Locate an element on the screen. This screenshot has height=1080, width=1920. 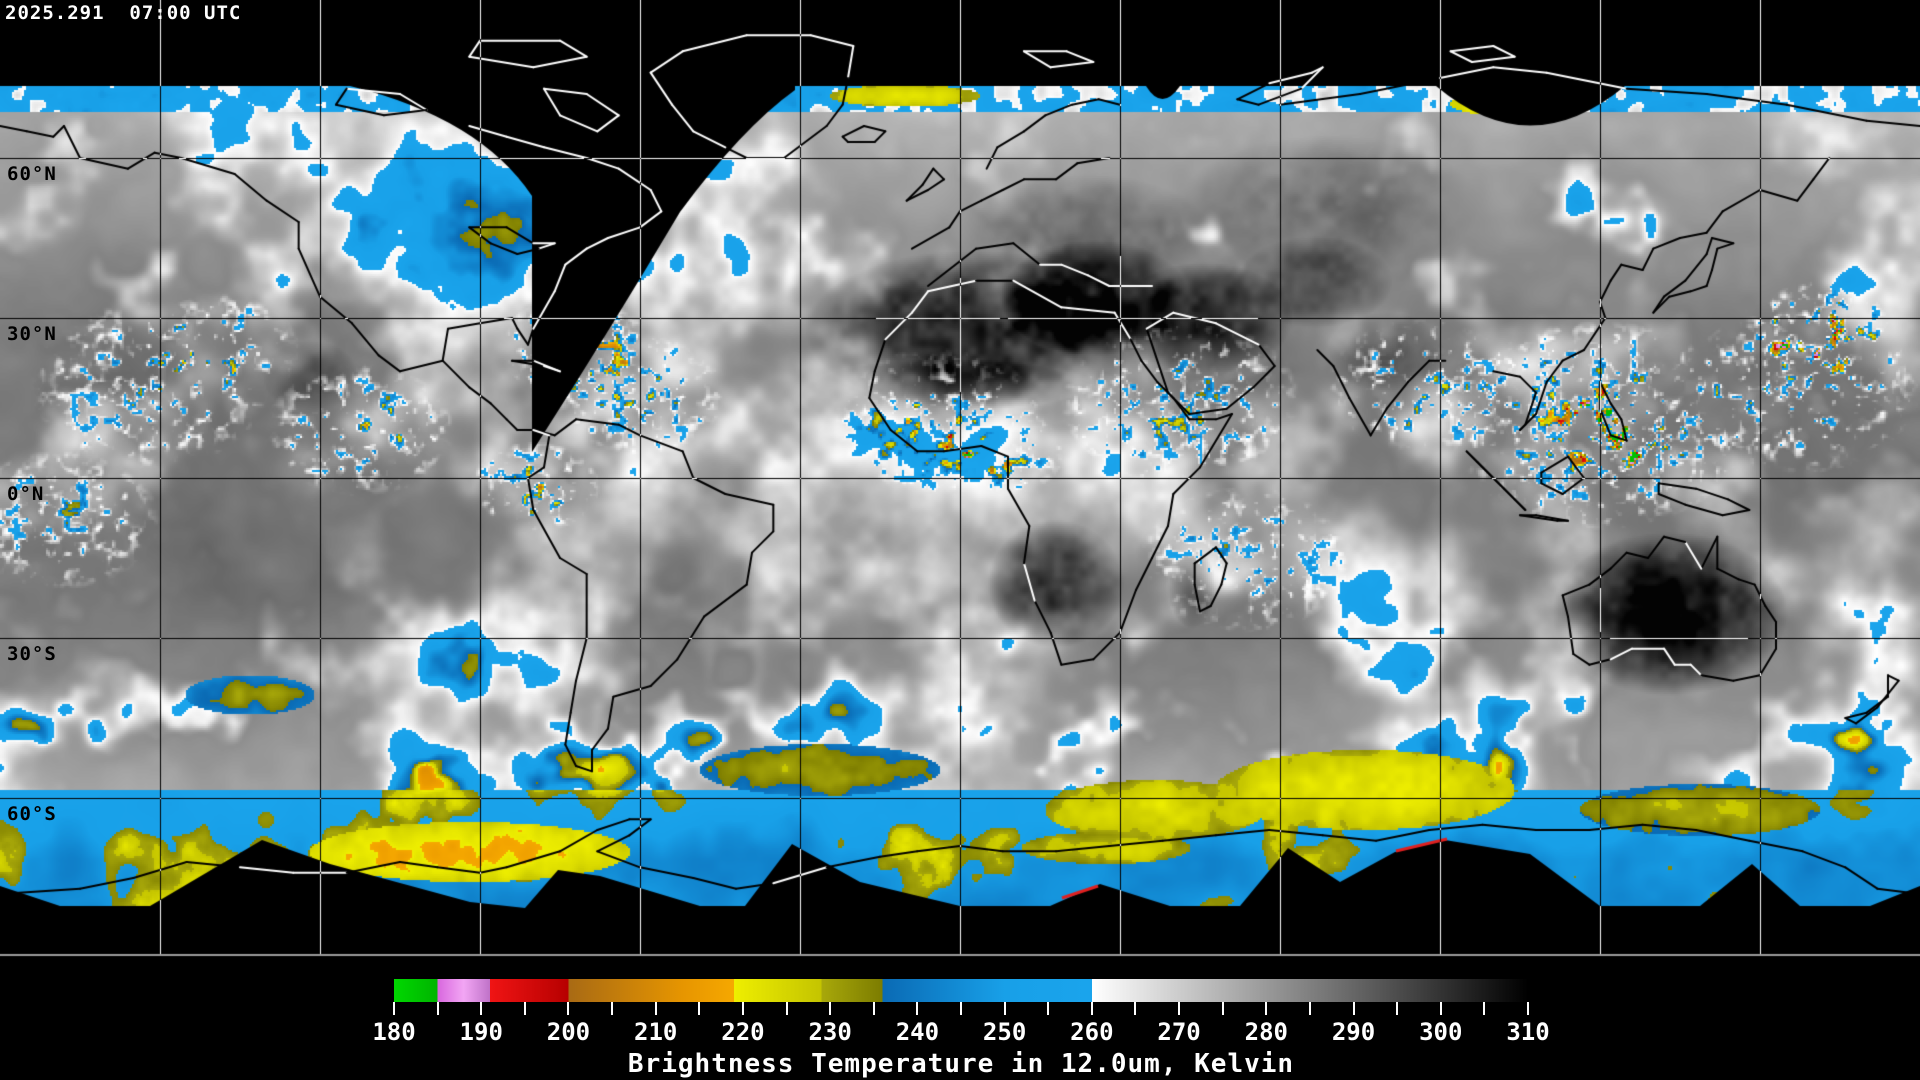
colorbar-caption: Brightness Temperature in 12.0um, Kelvin is located at coordinates (961, 1064).